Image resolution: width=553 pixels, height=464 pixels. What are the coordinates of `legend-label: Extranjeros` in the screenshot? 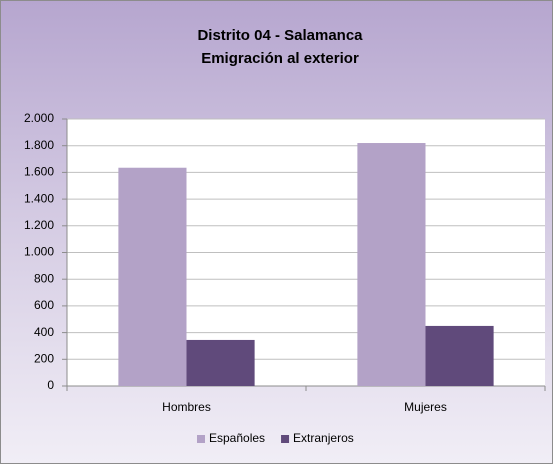 It's located at (323, 438).